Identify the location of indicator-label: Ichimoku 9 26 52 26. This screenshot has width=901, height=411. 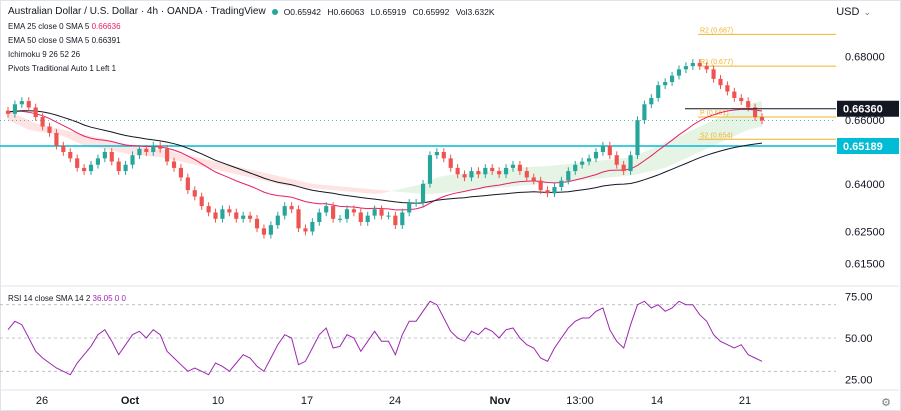
(44, 54).